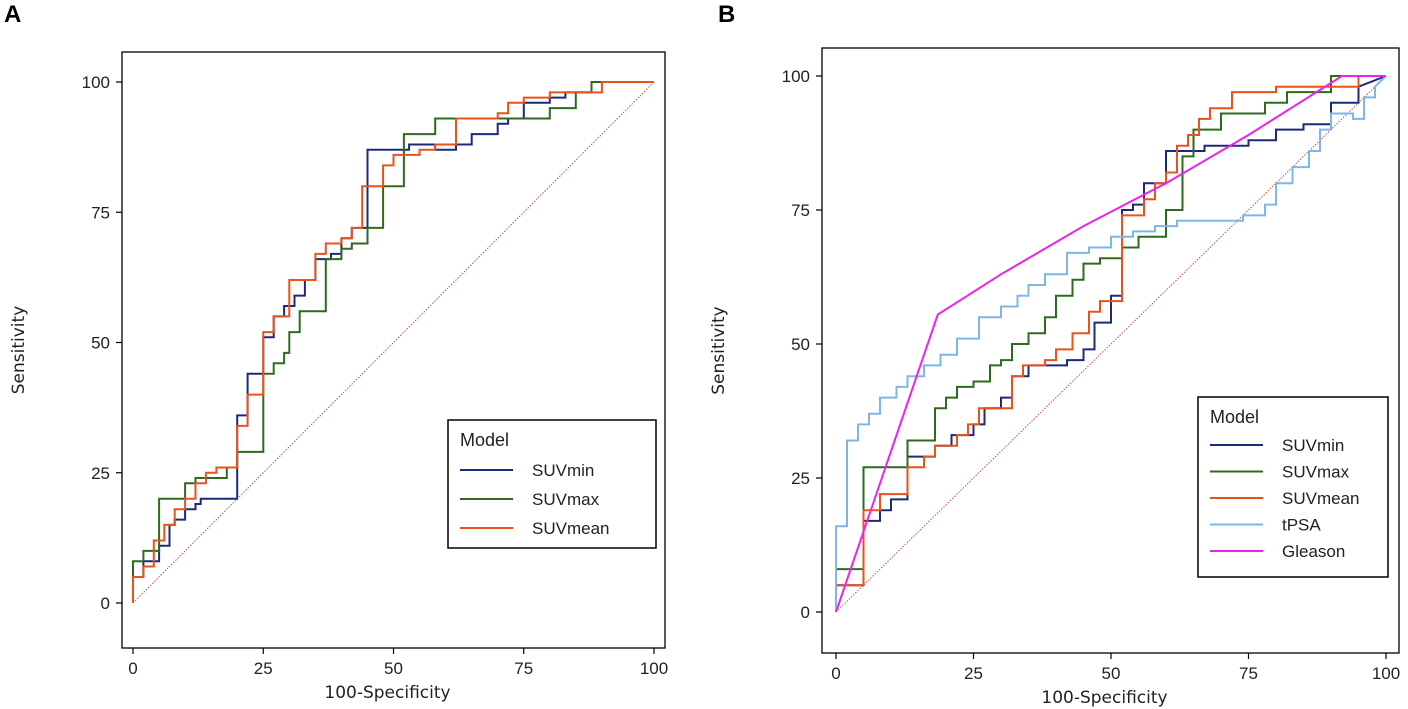  I want to click on legend: Model SUVmin SUVmax SUVmean tPSA Gleason, so click(1293, 487).